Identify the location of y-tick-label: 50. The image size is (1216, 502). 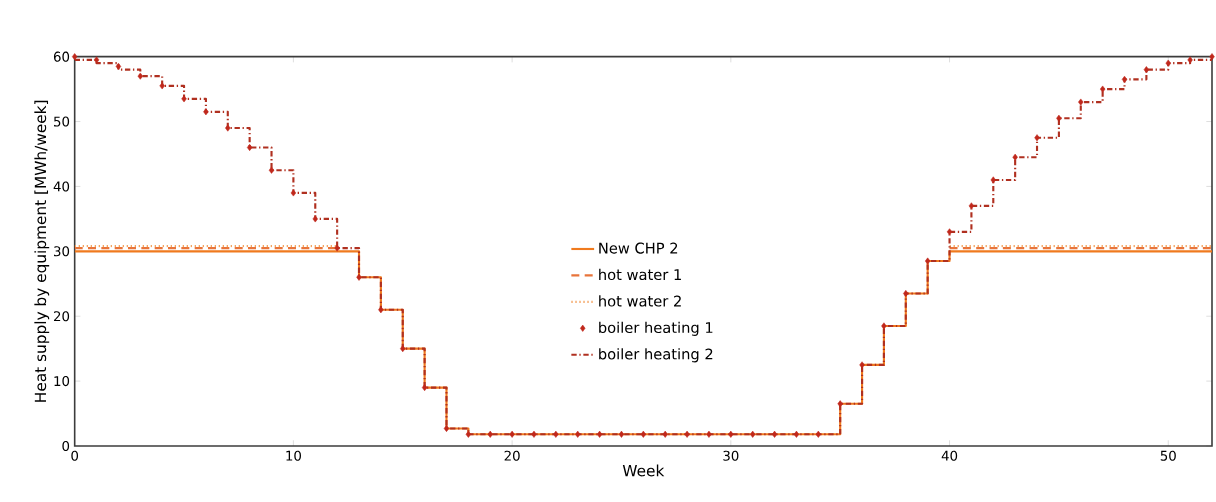
(62, 121).